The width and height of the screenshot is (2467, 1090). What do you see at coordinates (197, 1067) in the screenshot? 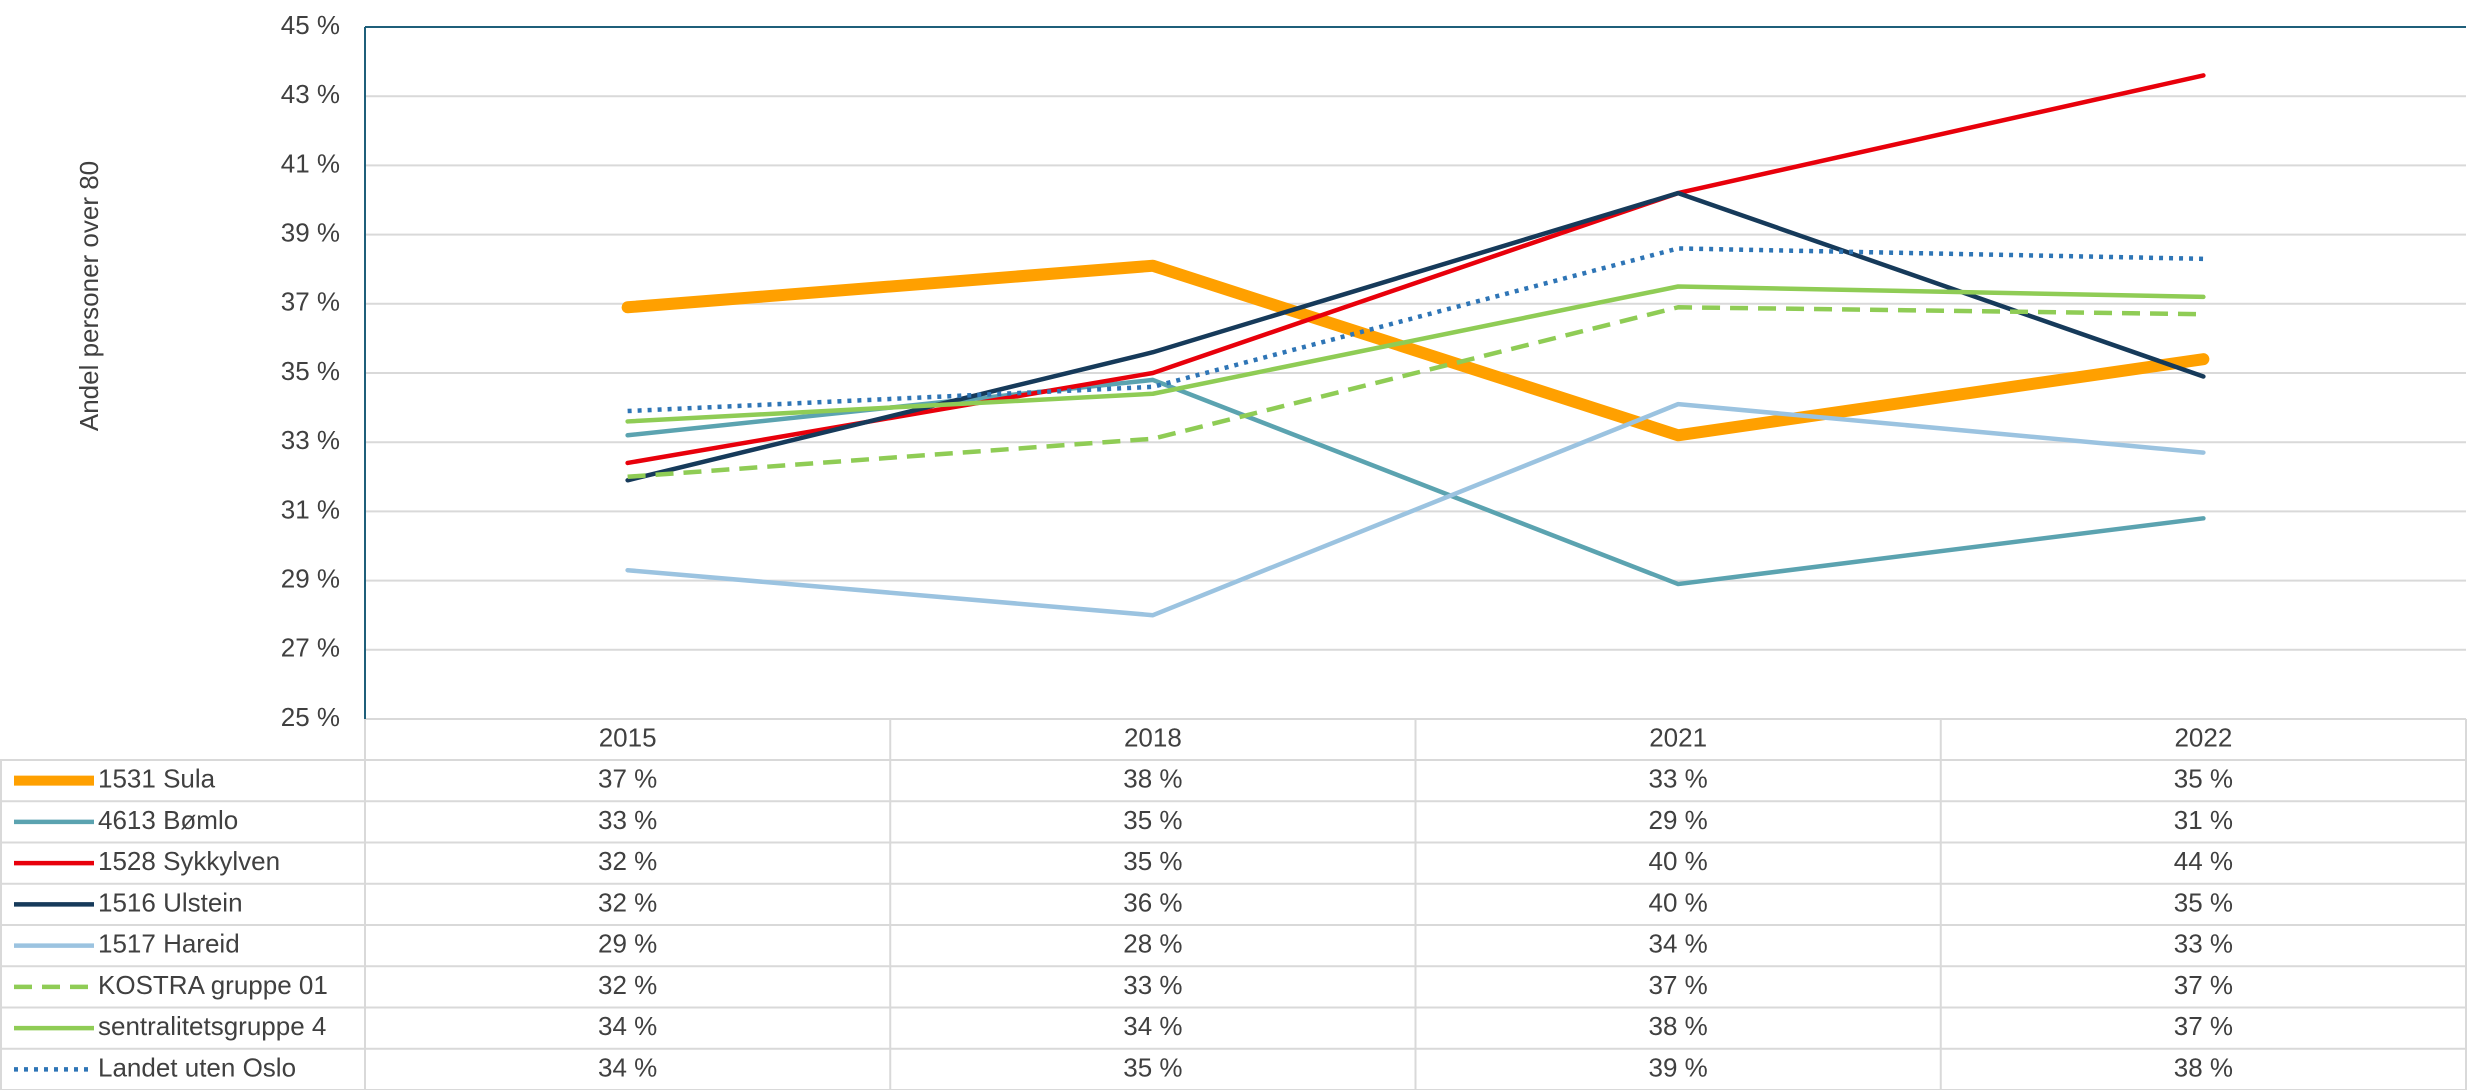
I see `legend-label: Landet uten Oslo` at bounding box center [197, 1067].